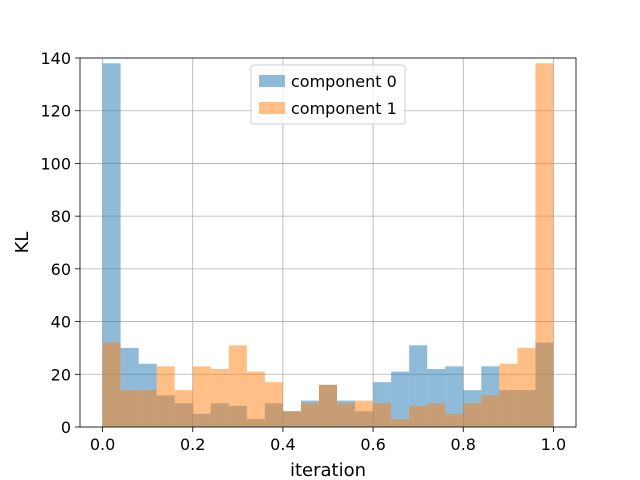  What do you see at coordinates (328, 440) in the screenshot?
I see `x-axis-ticks: 0.0 0.2 0.4 0.6 0.8 1.0` at bounding box center [328, 440].